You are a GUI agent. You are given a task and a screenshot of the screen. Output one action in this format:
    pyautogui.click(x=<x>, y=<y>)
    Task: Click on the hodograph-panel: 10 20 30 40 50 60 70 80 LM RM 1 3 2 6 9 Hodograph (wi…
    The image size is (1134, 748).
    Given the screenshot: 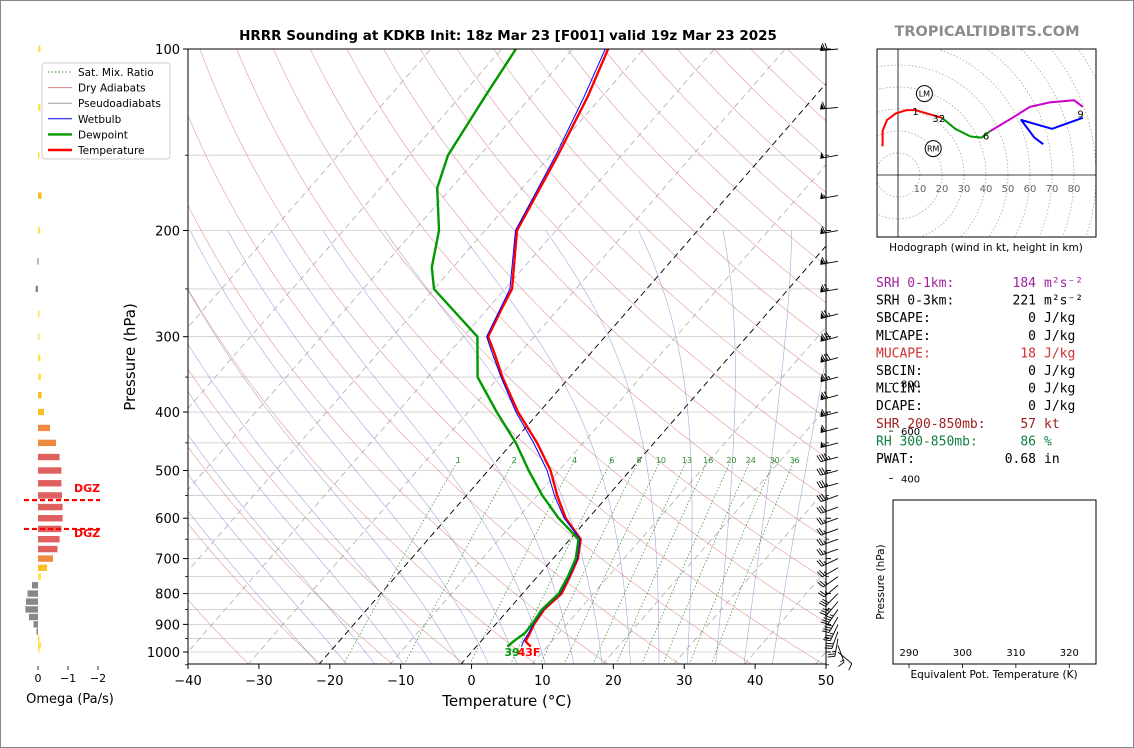 What is the action you would take?
    pyautogui.click(x=986, y=151)
    